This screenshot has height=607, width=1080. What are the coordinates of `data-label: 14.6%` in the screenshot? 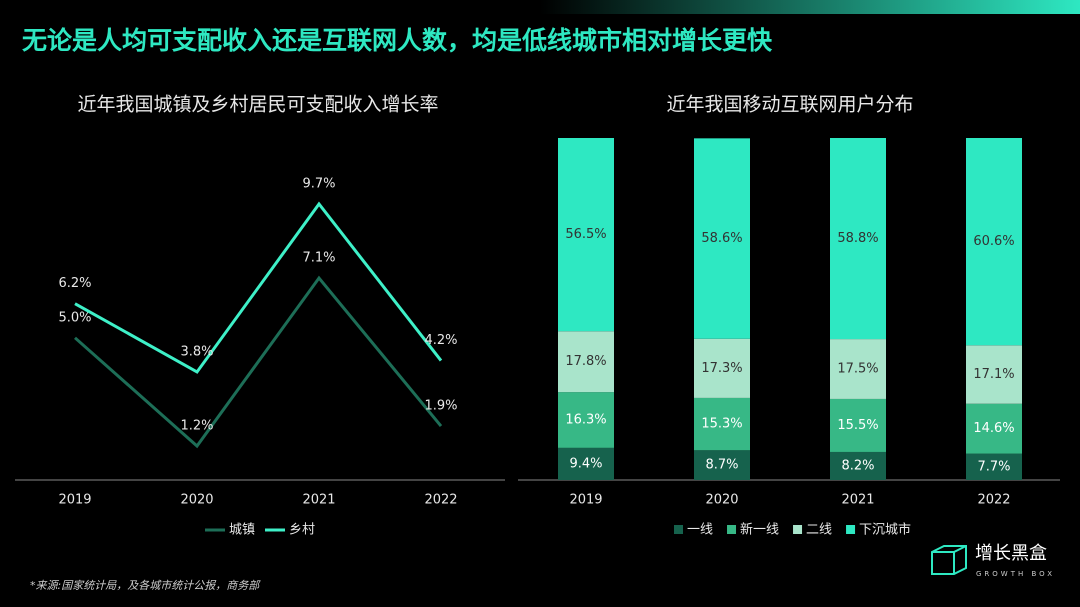 It's located at (993, 428).